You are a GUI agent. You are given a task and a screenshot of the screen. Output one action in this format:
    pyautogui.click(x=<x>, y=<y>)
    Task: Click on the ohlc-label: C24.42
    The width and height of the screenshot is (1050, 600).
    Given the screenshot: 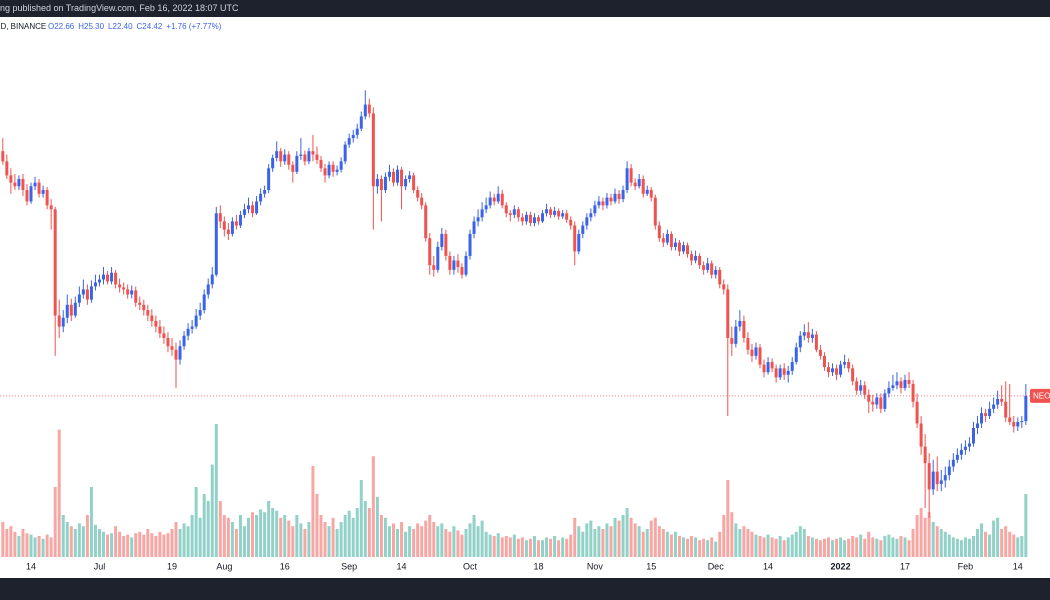 What is the action you would take?
    pyautogui.click(x=150, y=26)
    